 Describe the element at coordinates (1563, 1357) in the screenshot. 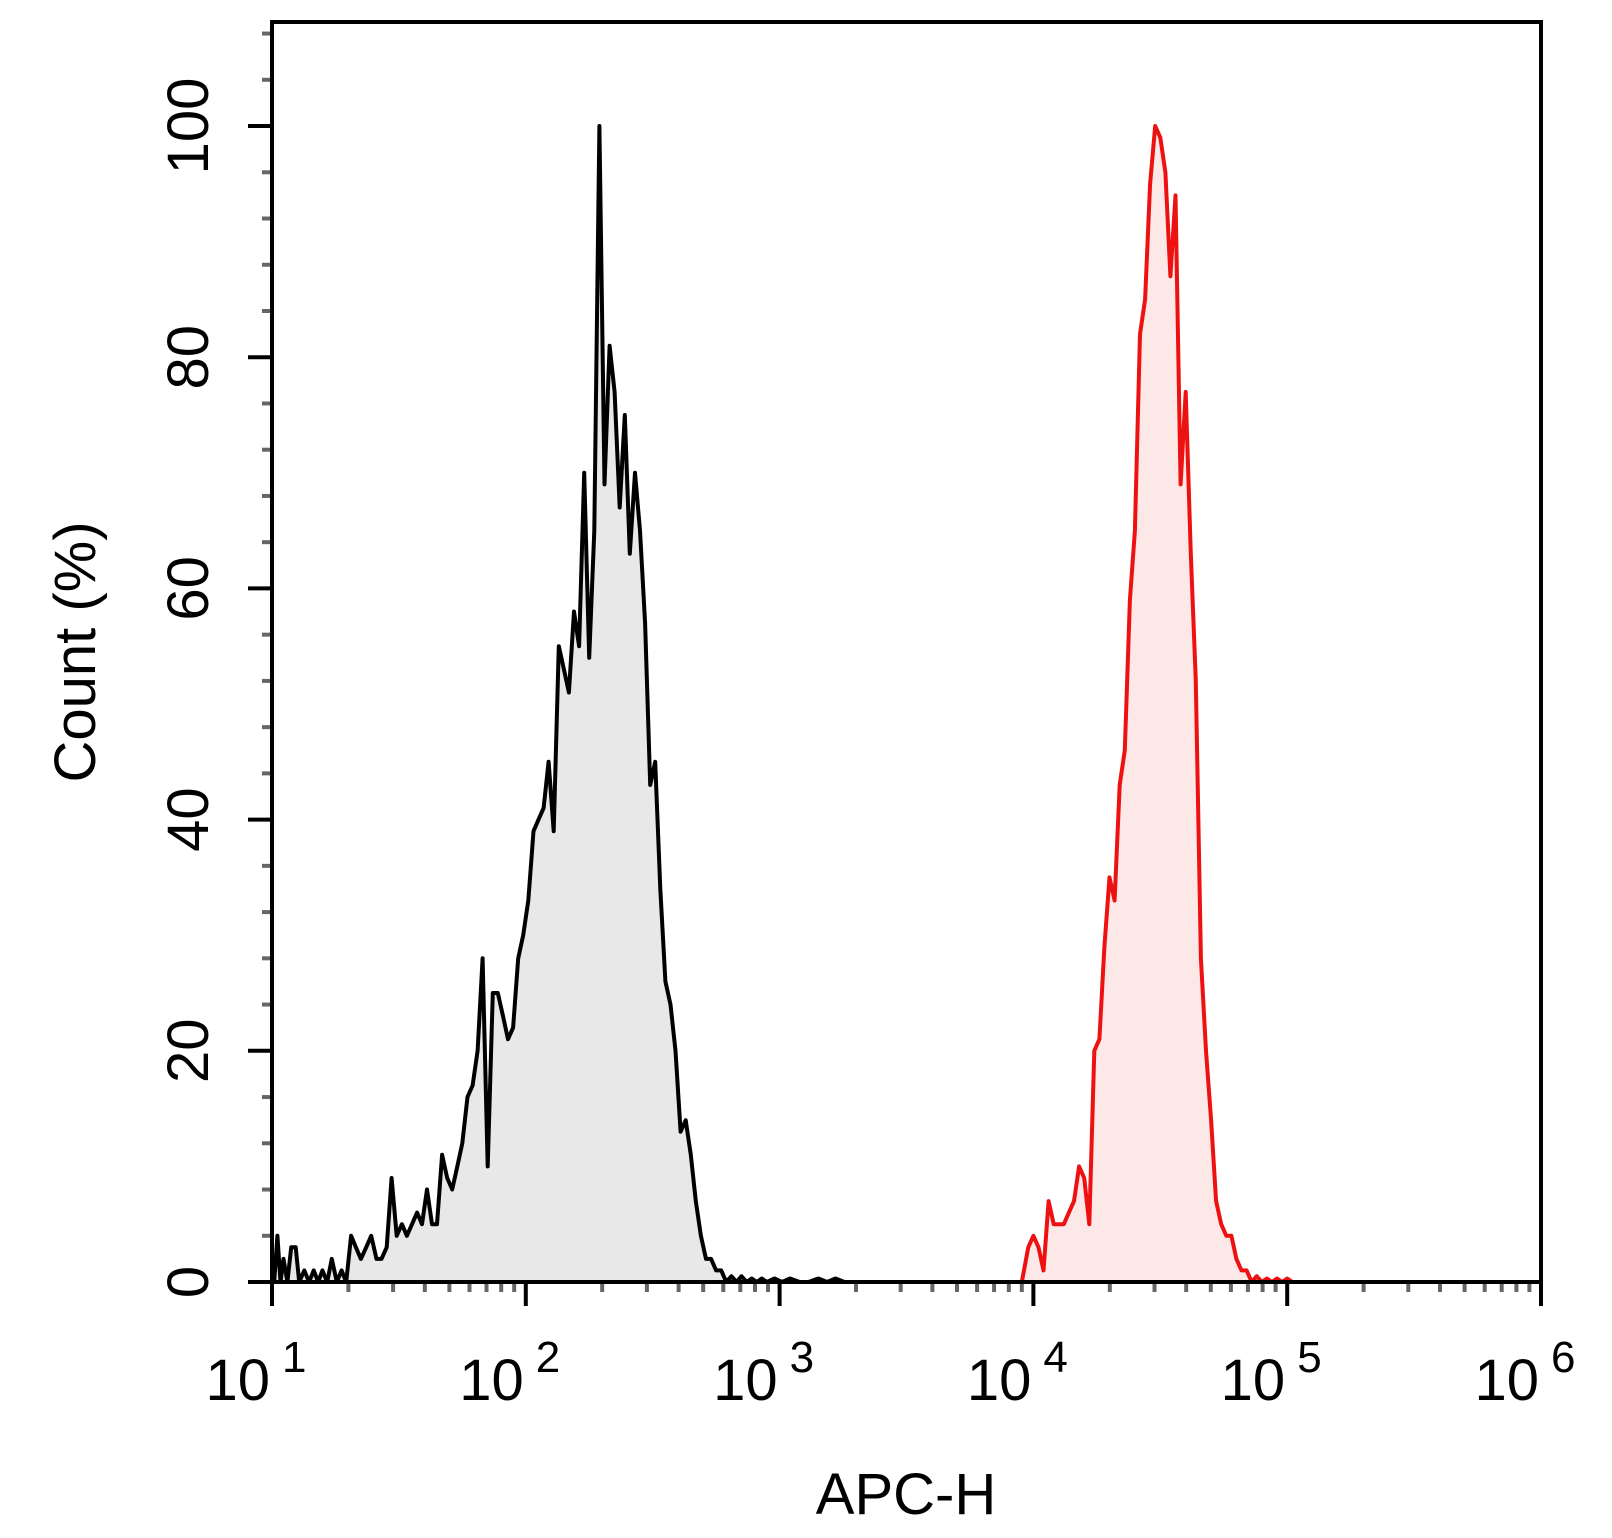

I see `x-tick-label-exponent: 6` at that location.